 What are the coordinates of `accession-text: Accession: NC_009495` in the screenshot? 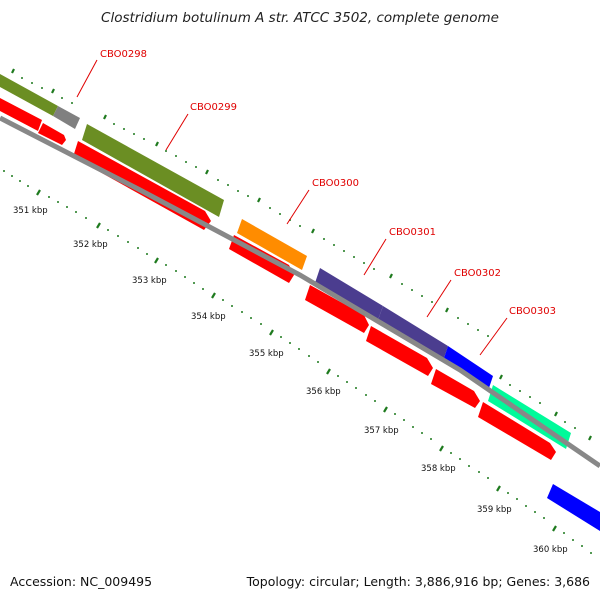 It's located at (81, 581).